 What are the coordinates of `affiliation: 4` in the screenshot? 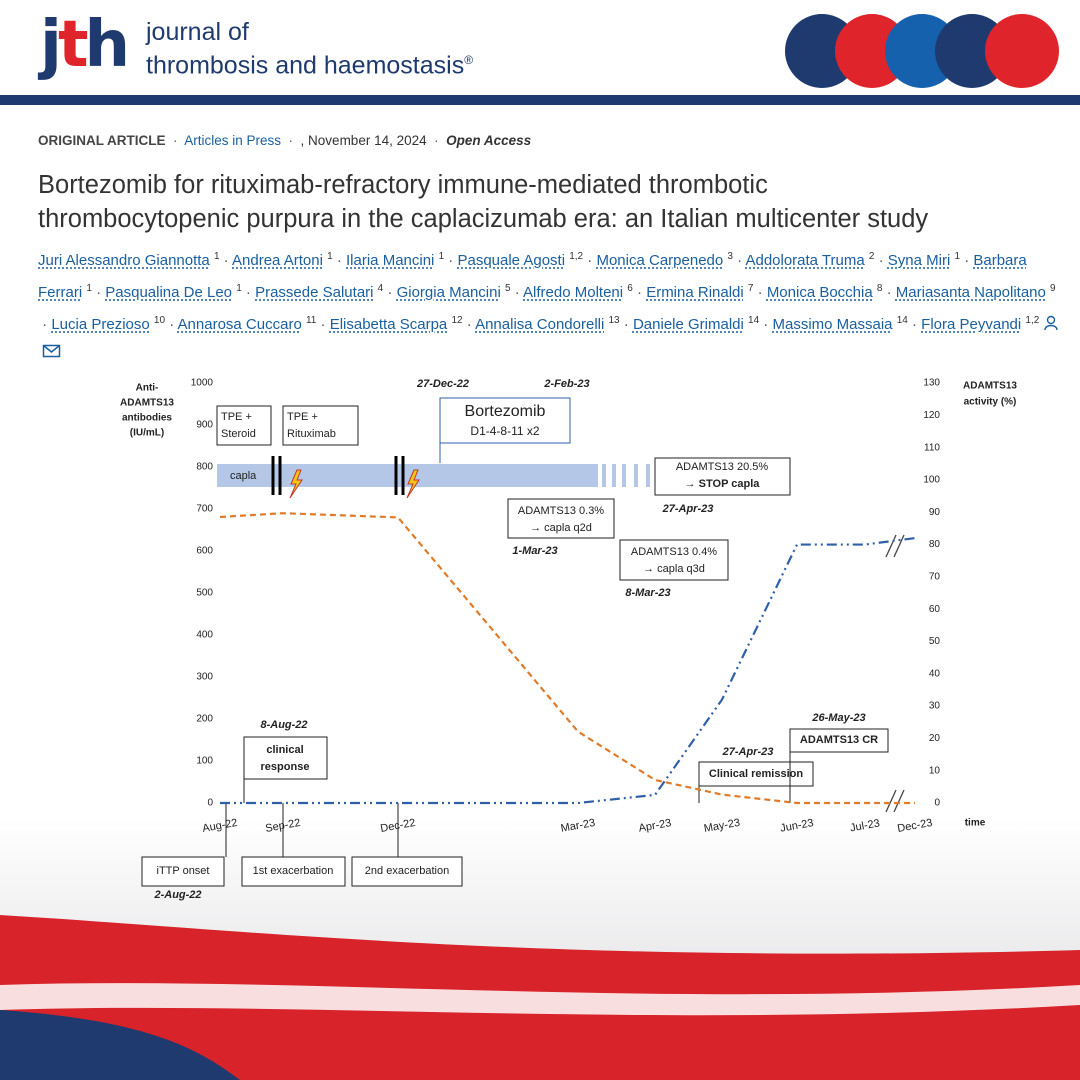 It's located at (380, 288).